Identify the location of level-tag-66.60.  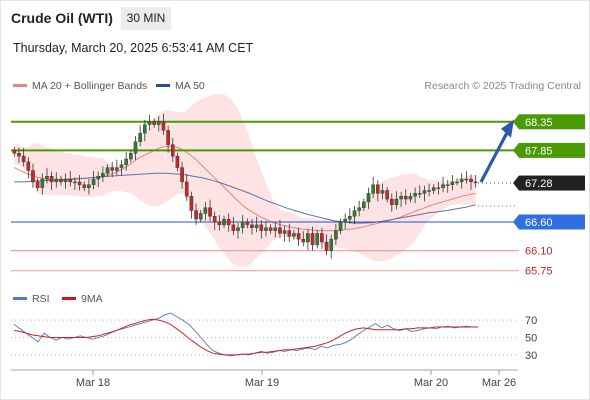
(552, 222).